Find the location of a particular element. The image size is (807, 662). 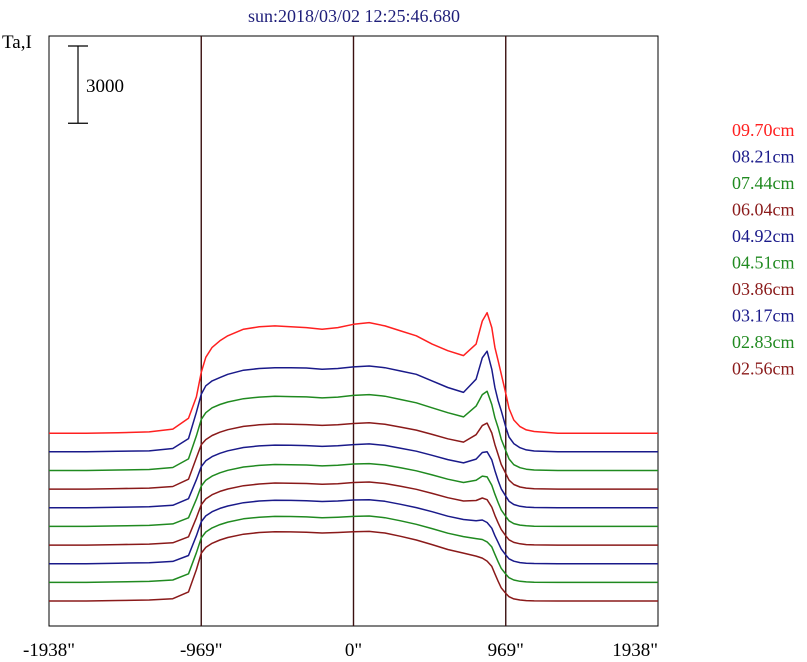

legend-entry-07.44cm: 07.44cm is located at coordinates (763, 183).